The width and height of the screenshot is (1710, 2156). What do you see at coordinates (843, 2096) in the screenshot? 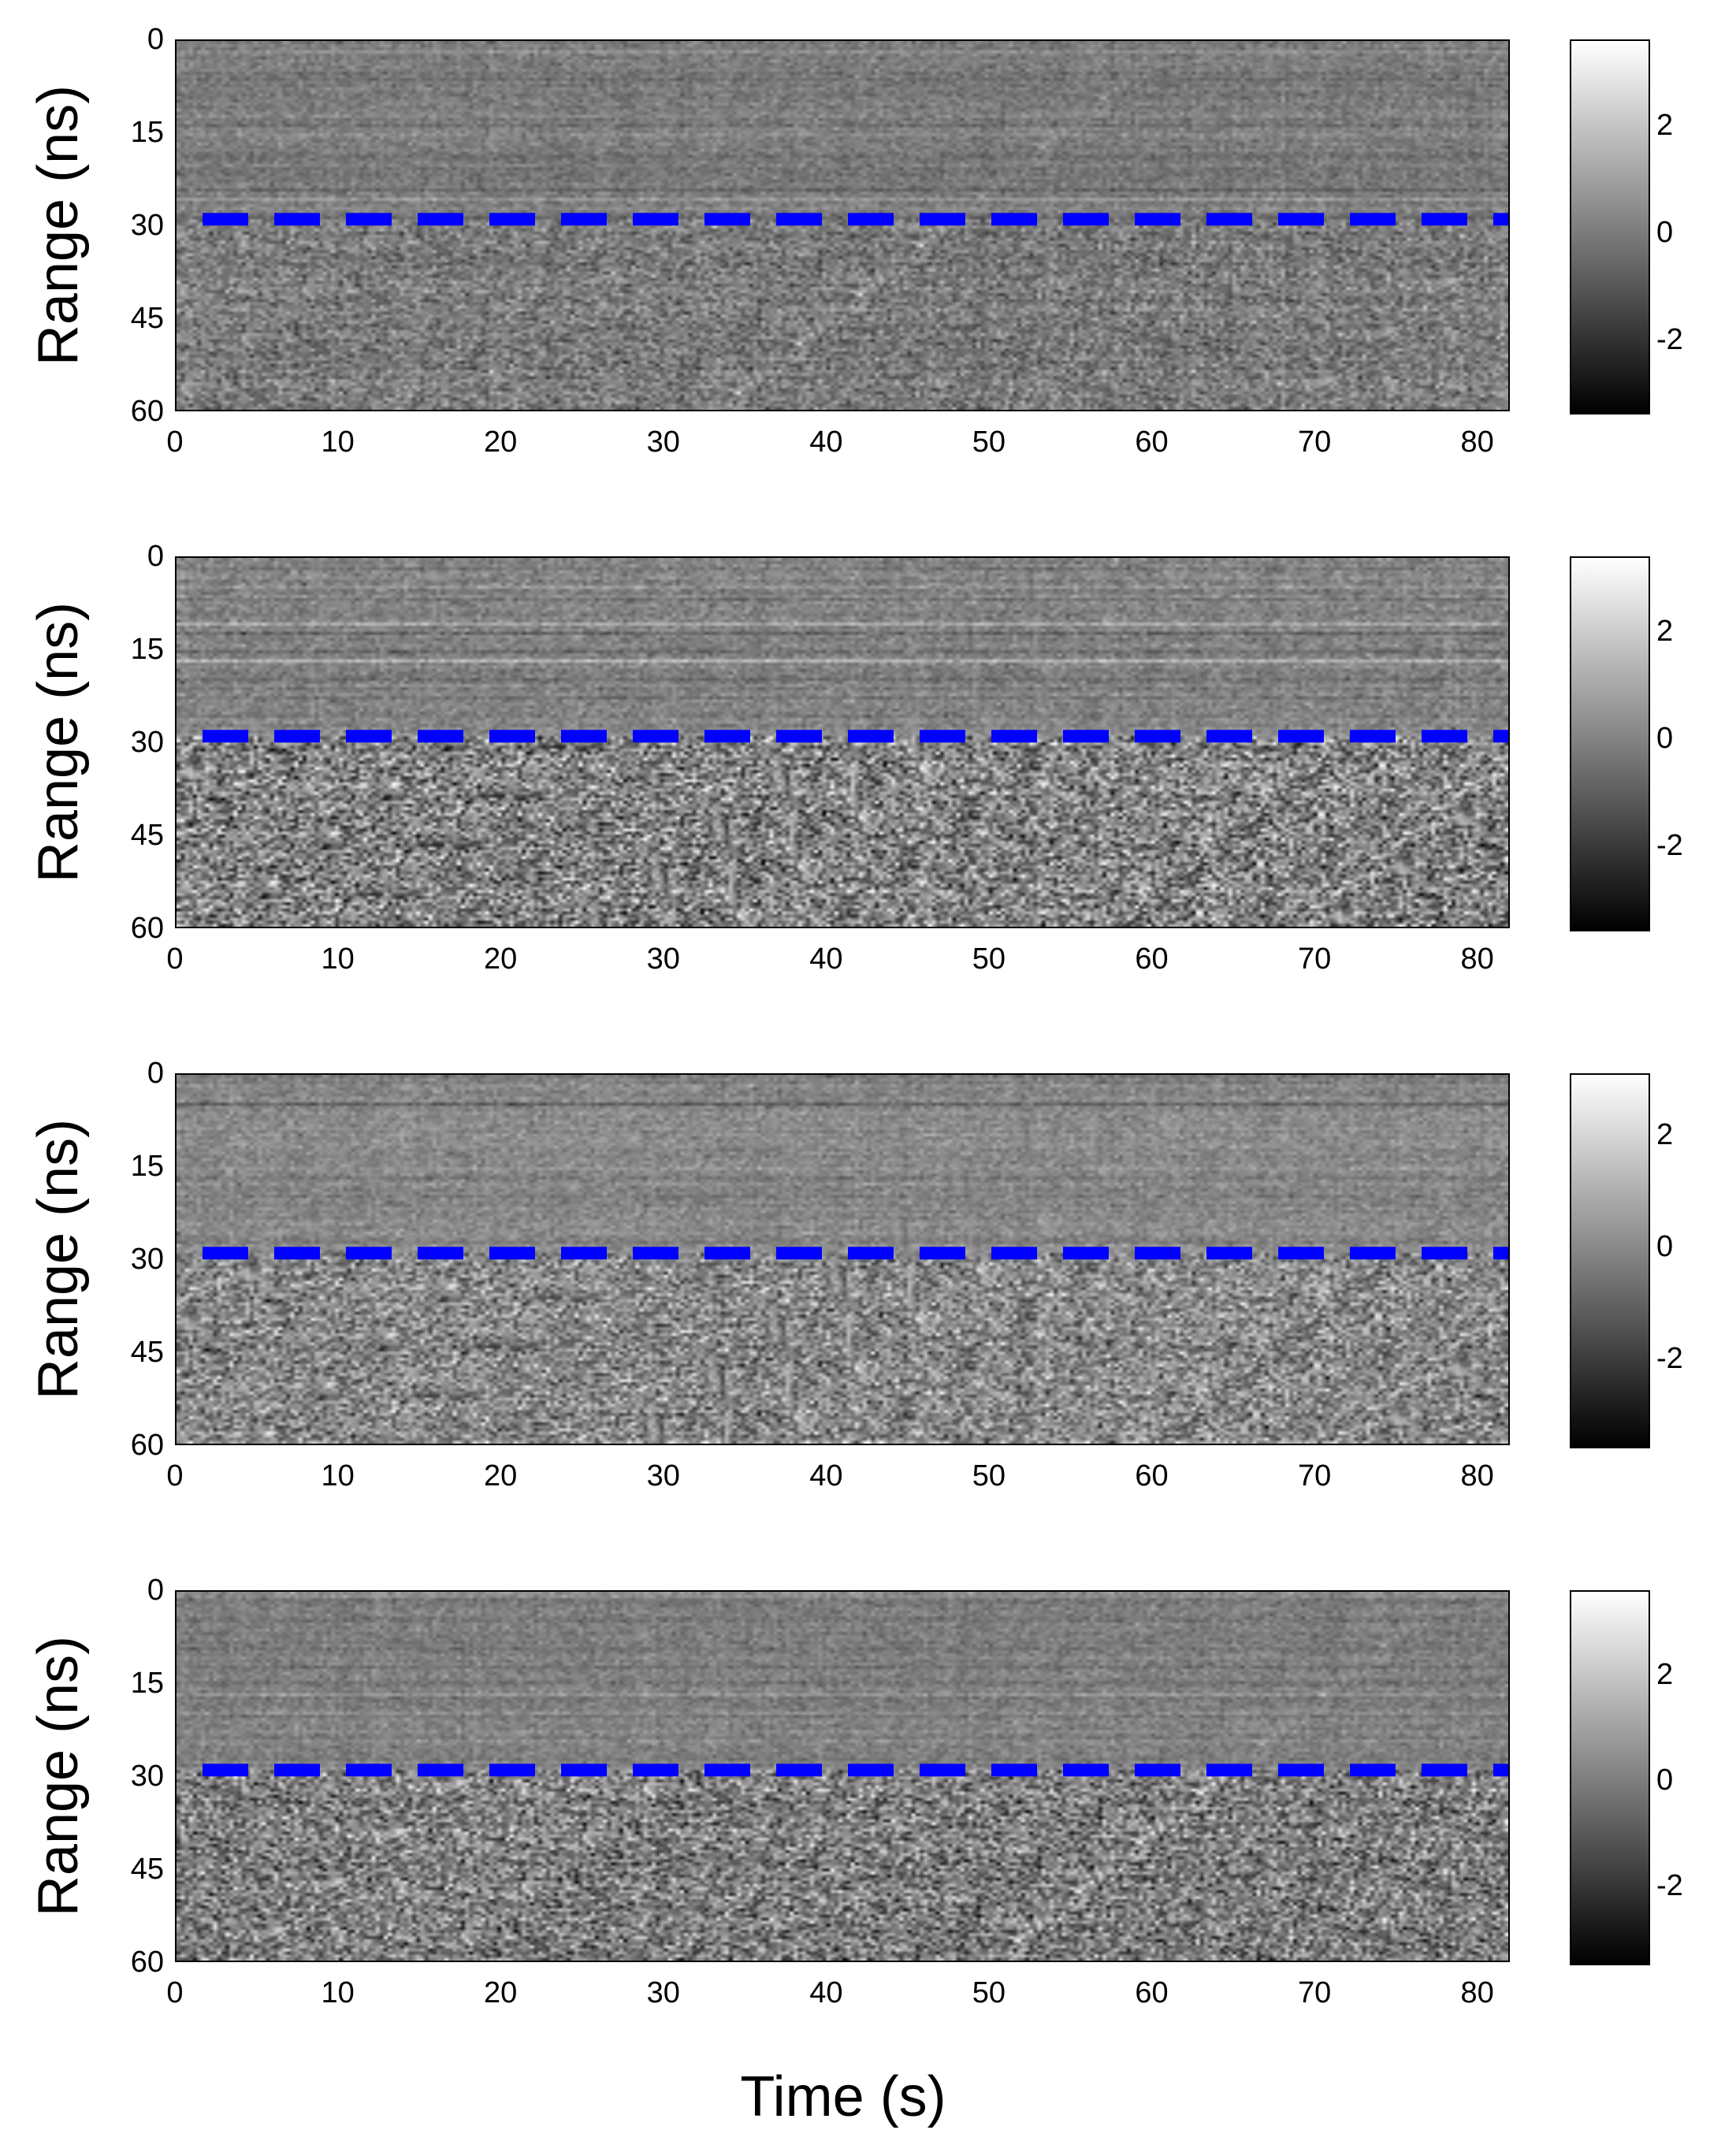
I see `x-axis-label: Time (s)` at bounding box center [843, 2096].